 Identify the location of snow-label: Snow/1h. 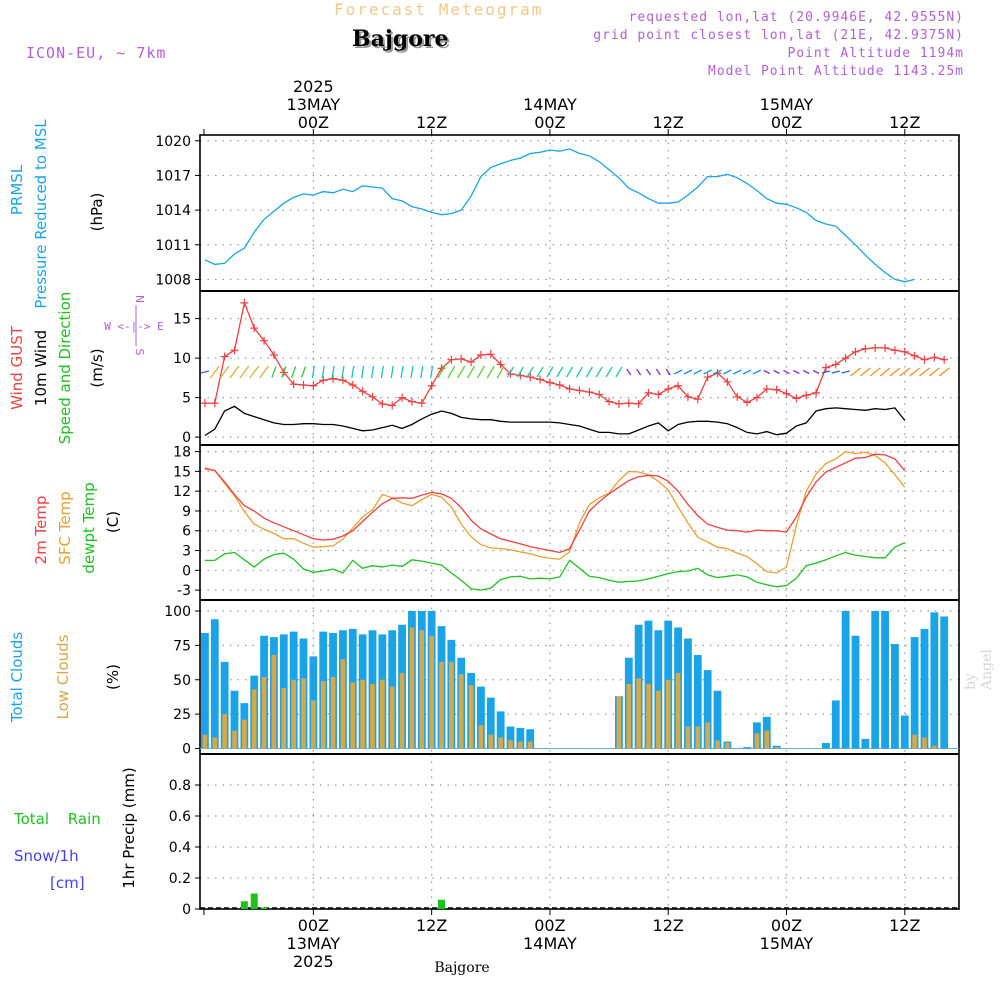
(46, 856).